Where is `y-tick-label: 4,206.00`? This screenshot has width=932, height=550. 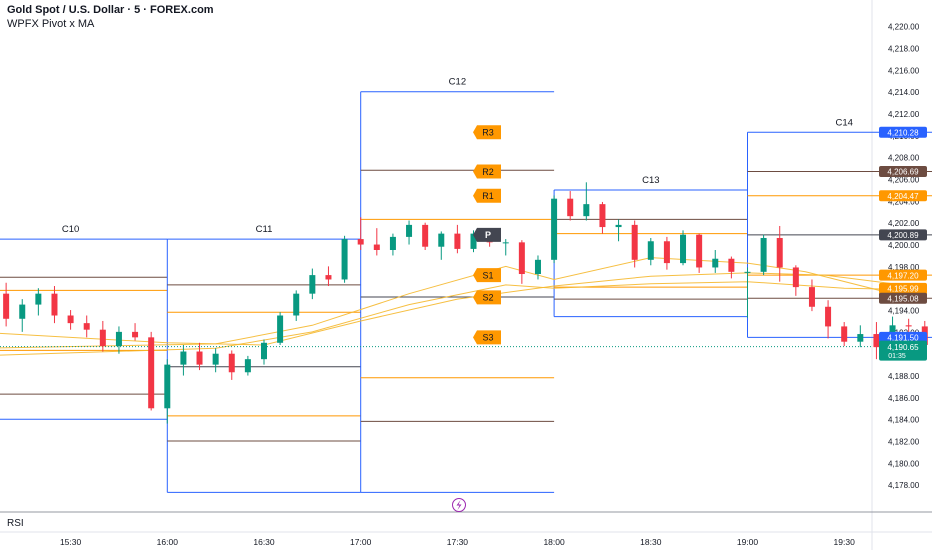
y-tick-label: 4,206.00 is located at coordinates (904, 180).